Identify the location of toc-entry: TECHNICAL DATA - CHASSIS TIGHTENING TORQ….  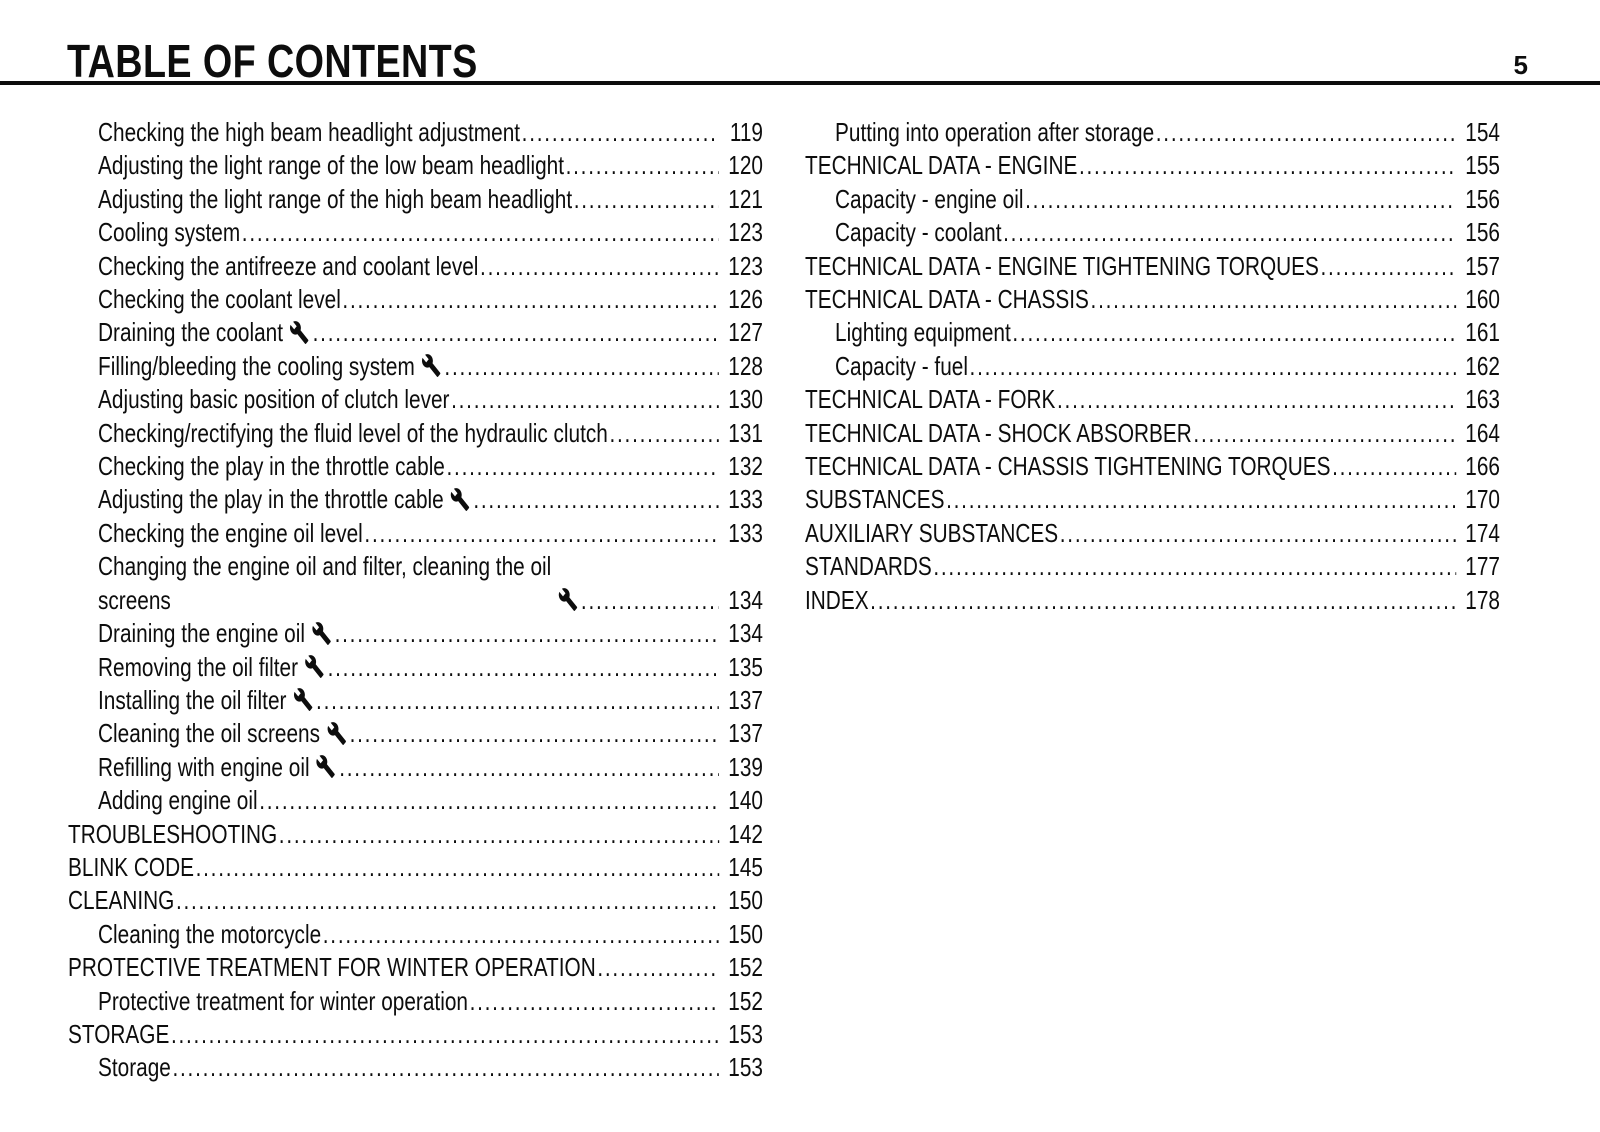
(1152, 466).